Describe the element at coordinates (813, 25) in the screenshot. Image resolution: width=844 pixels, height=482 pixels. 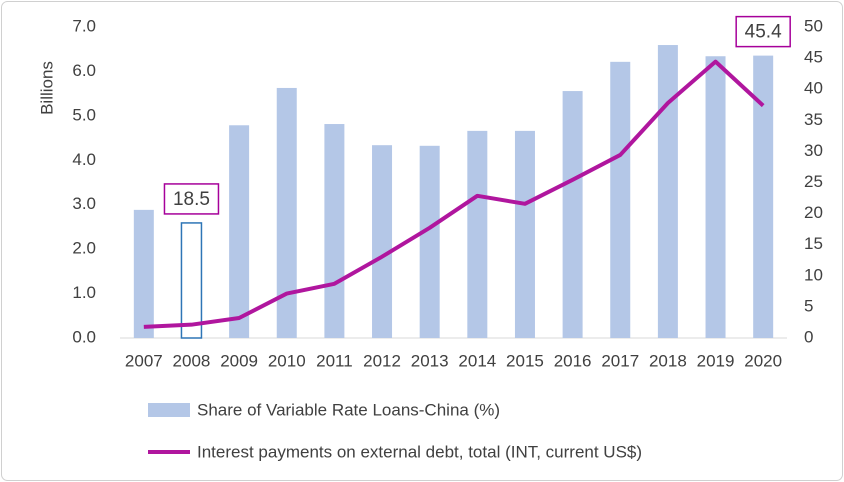
I see `y2-tick-label: 50` at that location.